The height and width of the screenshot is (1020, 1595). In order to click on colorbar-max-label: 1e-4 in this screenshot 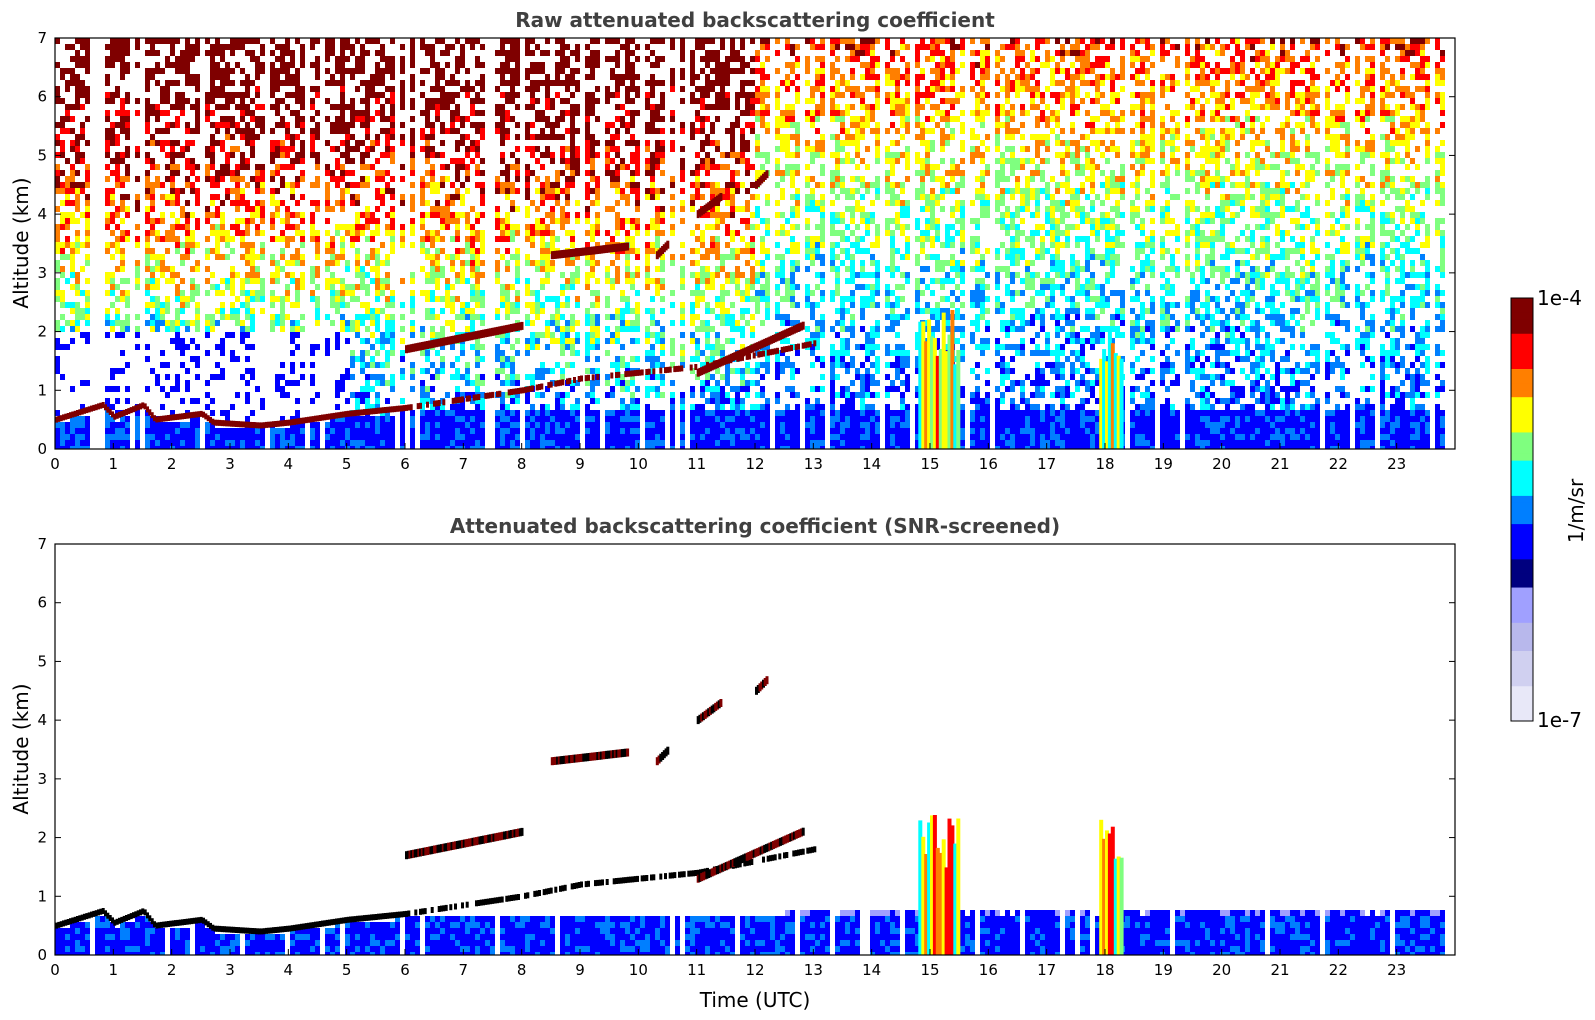, I will do `click(1559, 298)`.